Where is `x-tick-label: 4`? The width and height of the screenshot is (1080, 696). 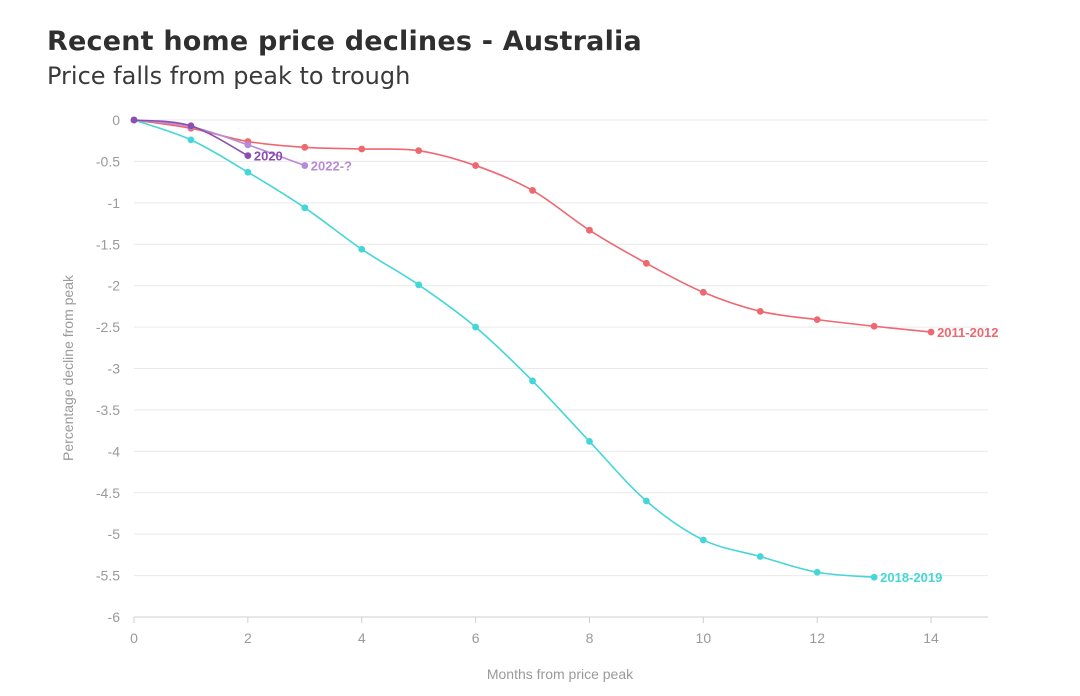
x-tick-label: 4 is located at coordinates (362, 638).